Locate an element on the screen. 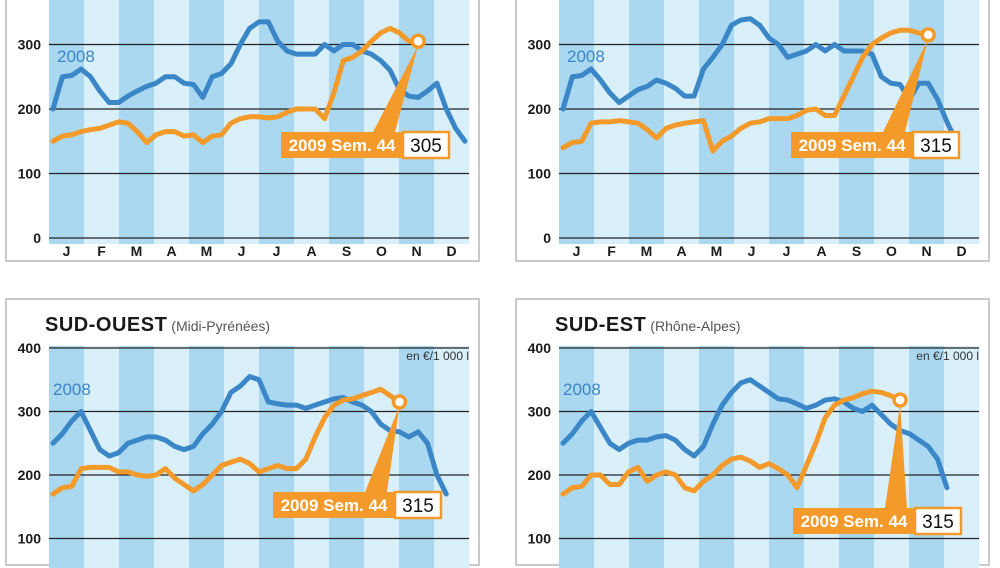 This screenshot has height=568, width=1000. region-name: SUD-EST is located at coordinates (601, 325).